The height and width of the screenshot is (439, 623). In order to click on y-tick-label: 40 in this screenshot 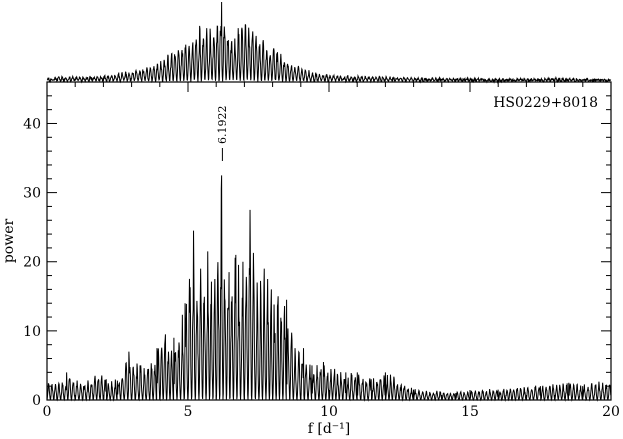, I will do `click(32, 124)`.